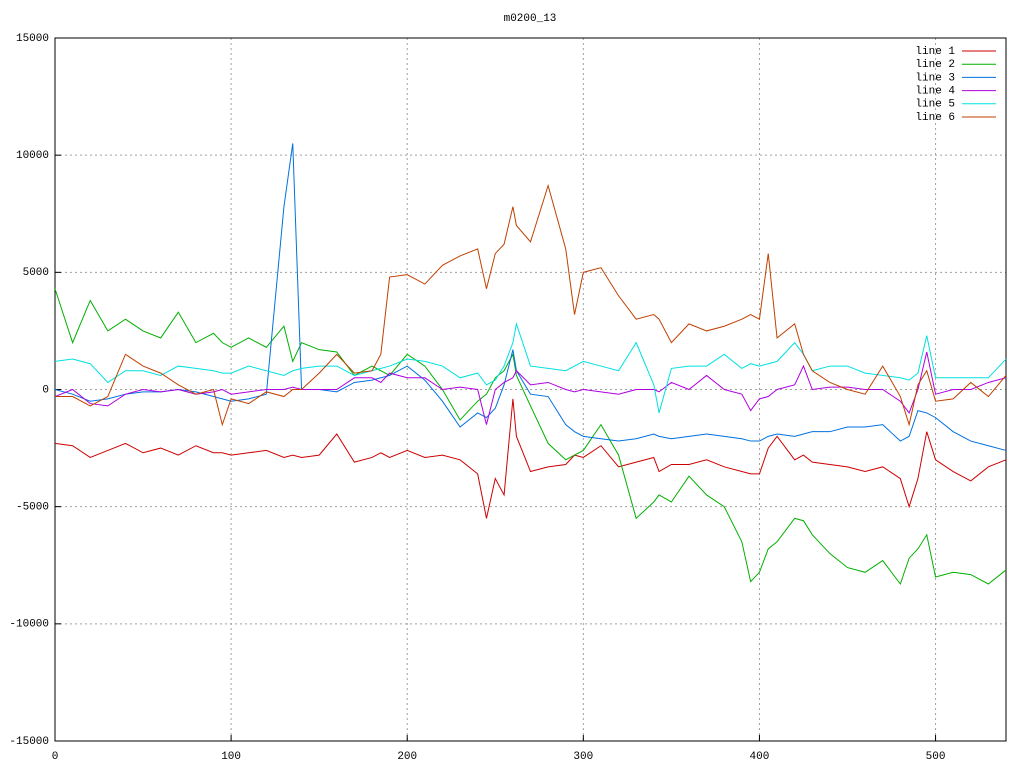  I want to click on legend-label: line 4, so click(935, 92).